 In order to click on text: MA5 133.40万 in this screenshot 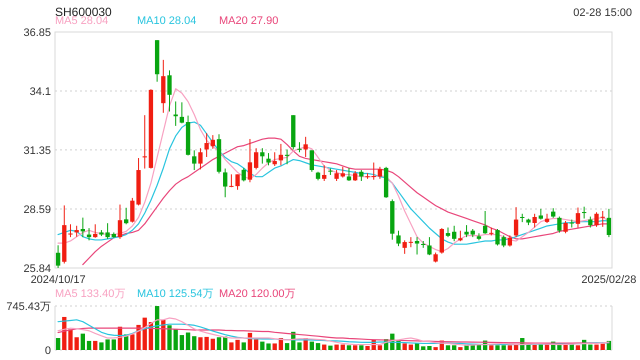, I will do `click(90, 294)`.